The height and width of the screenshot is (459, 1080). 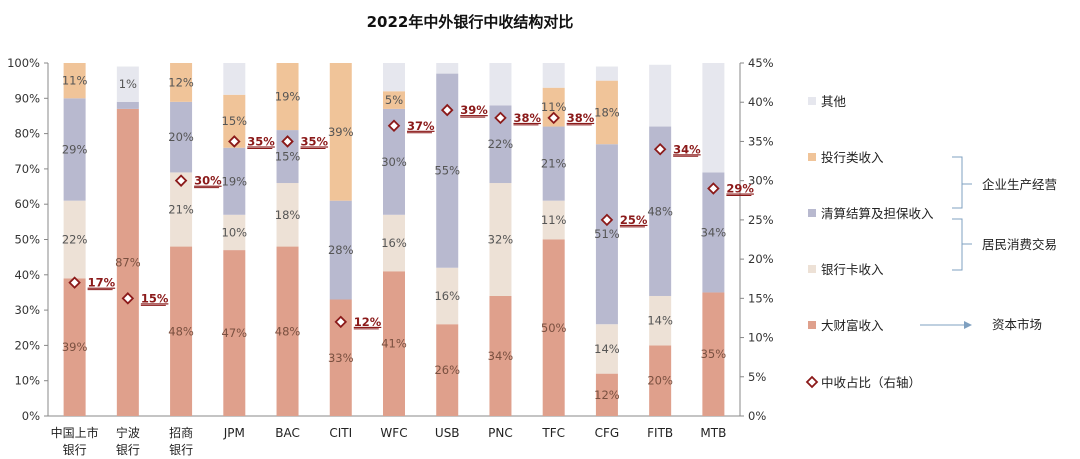 What do you see at coordinates (687, 149) in the screenshot?
I see `ratio-label: 34%` at bounding box center [687, 149].